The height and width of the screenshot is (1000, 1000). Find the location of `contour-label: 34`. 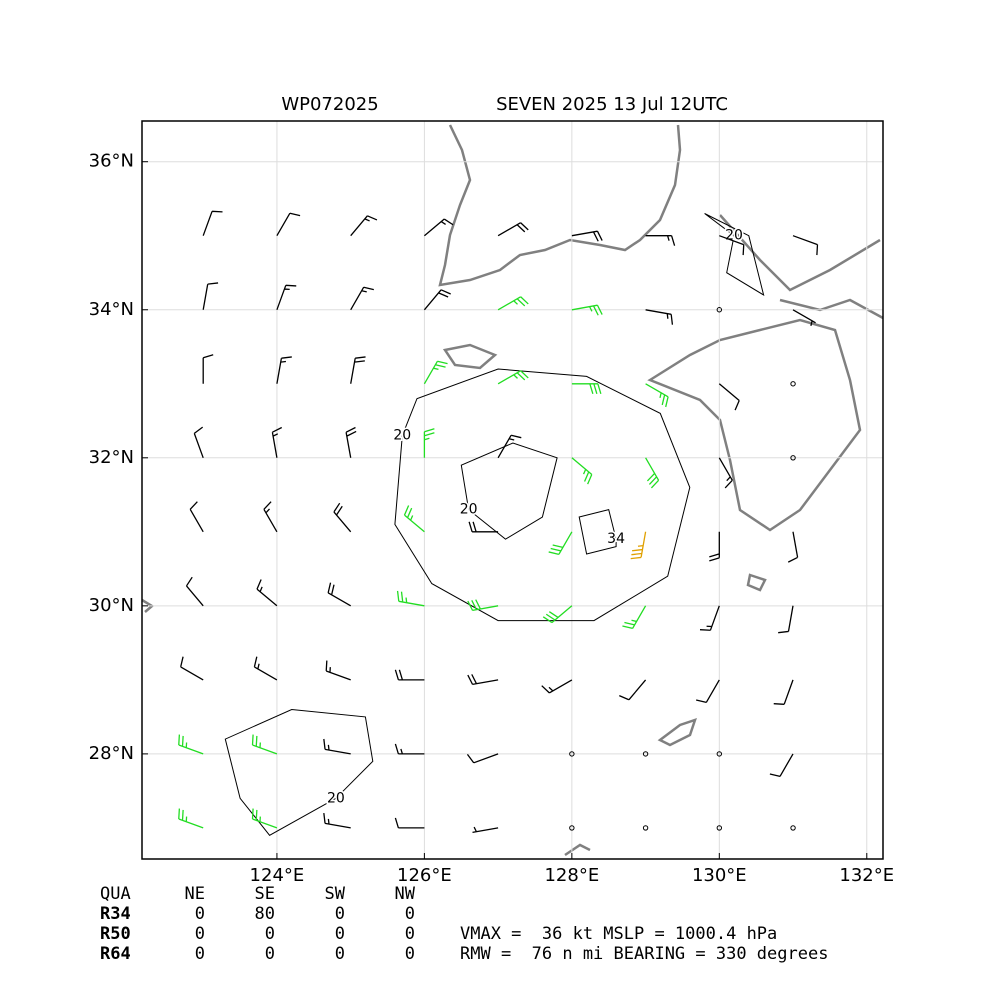

contour-label: 34 is located at coordinates (616, 539).